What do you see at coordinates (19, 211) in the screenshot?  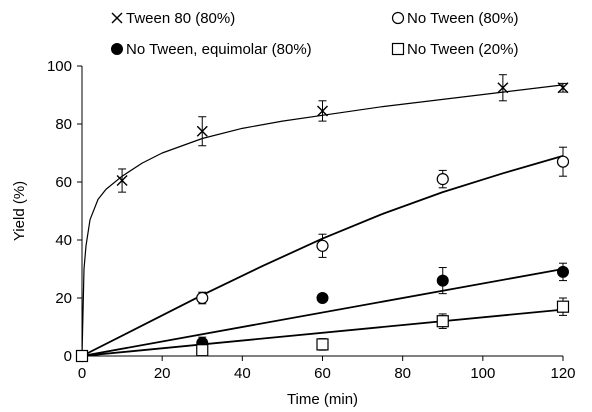 I see `y-axis-title: Yield (%)` at bounding box center [19, 211].